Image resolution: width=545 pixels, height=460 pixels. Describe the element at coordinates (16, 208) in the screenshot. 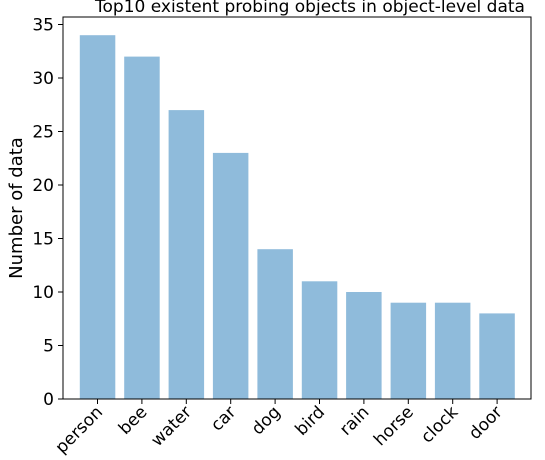

I see `y-axis-label: Number of data` at that location.